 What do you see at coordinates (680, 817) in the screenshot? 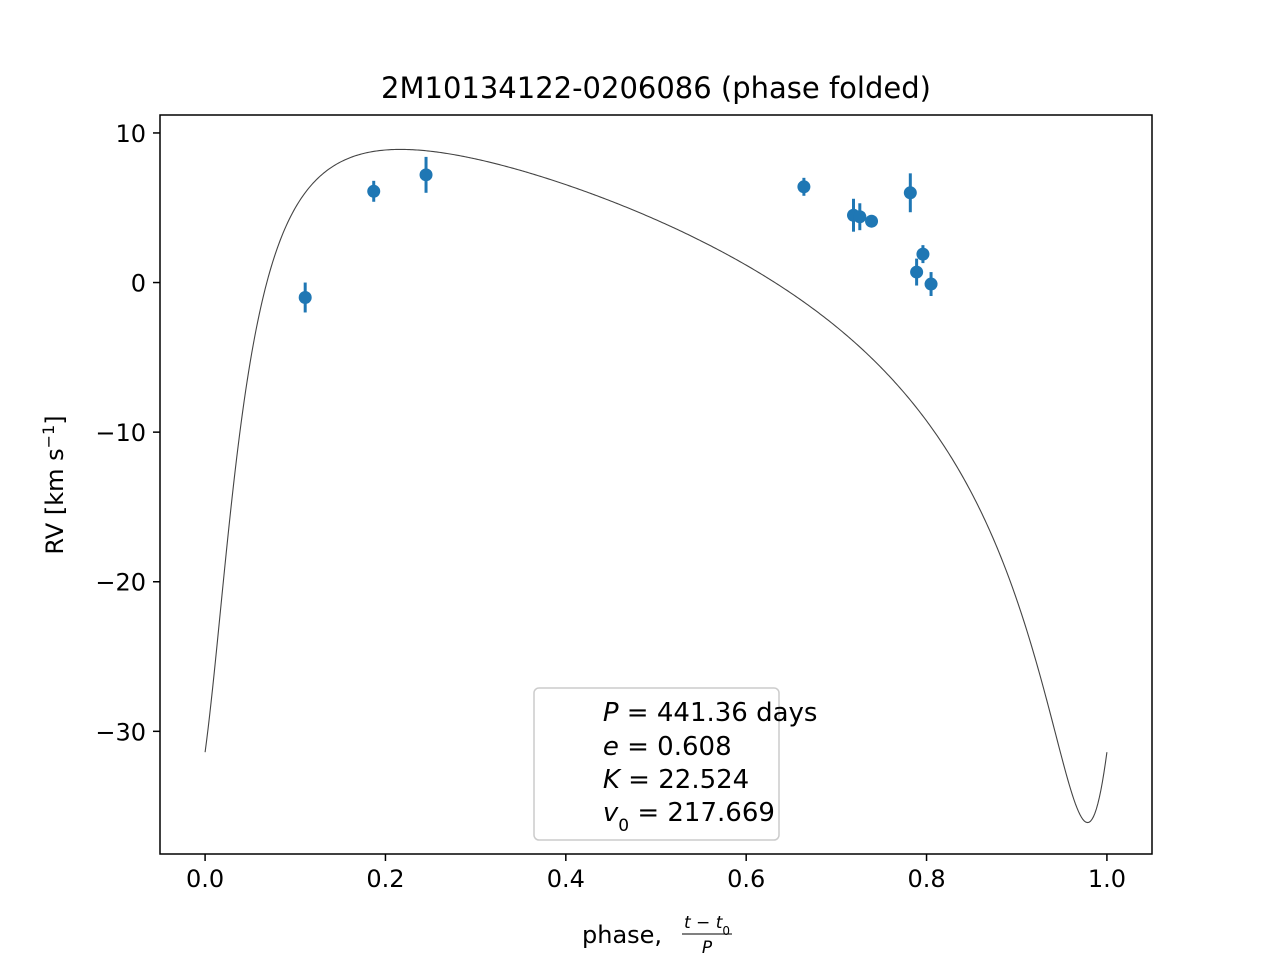
I see `legend-line-systemic-velocity: v0 = 217.669` at bounding box center [680, 817].